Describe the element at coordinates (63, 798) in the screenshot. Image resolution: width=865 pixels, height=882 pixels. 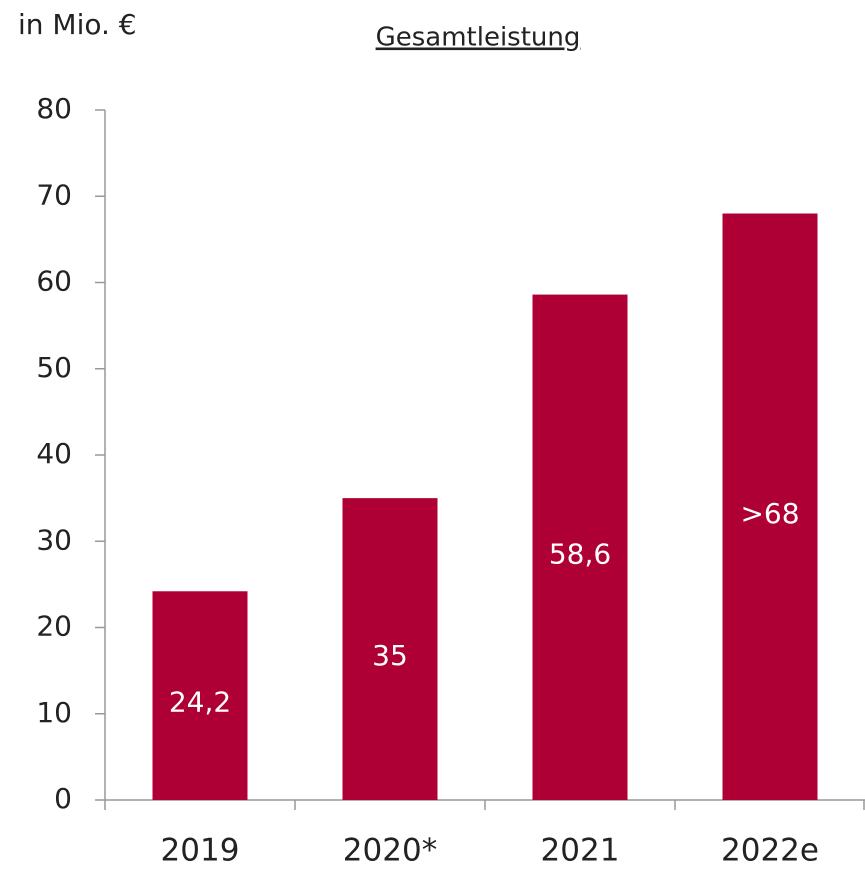
I see `y-tick-label: 0` at that location.